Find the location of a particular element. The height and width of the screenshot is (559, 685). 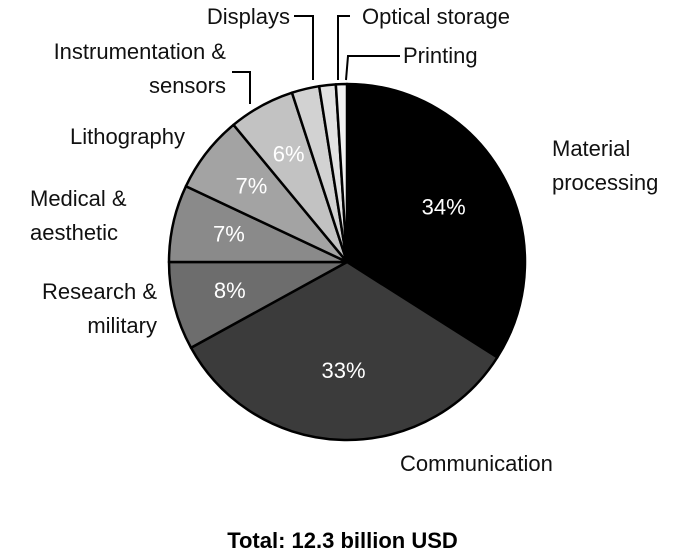

slice-label: Printing is located at coordinates (440, 55).